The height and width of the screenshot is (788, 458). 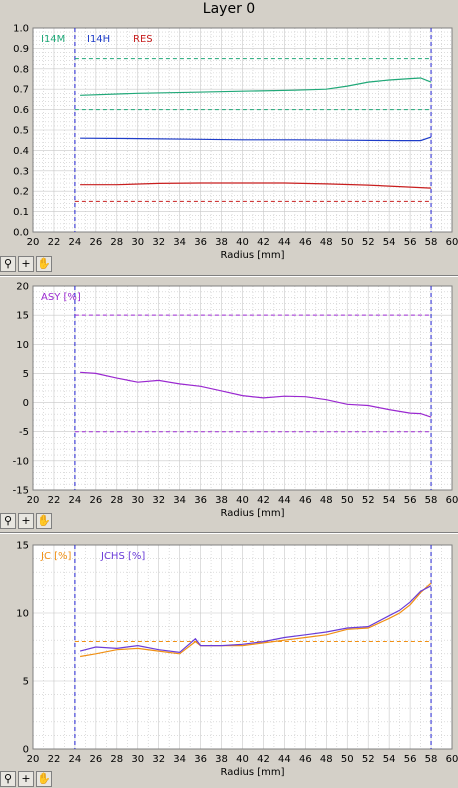 What do you see at coordinates (229, 276) in the screenshot?
I see `panel-separator` at bounding box center [229, 276].